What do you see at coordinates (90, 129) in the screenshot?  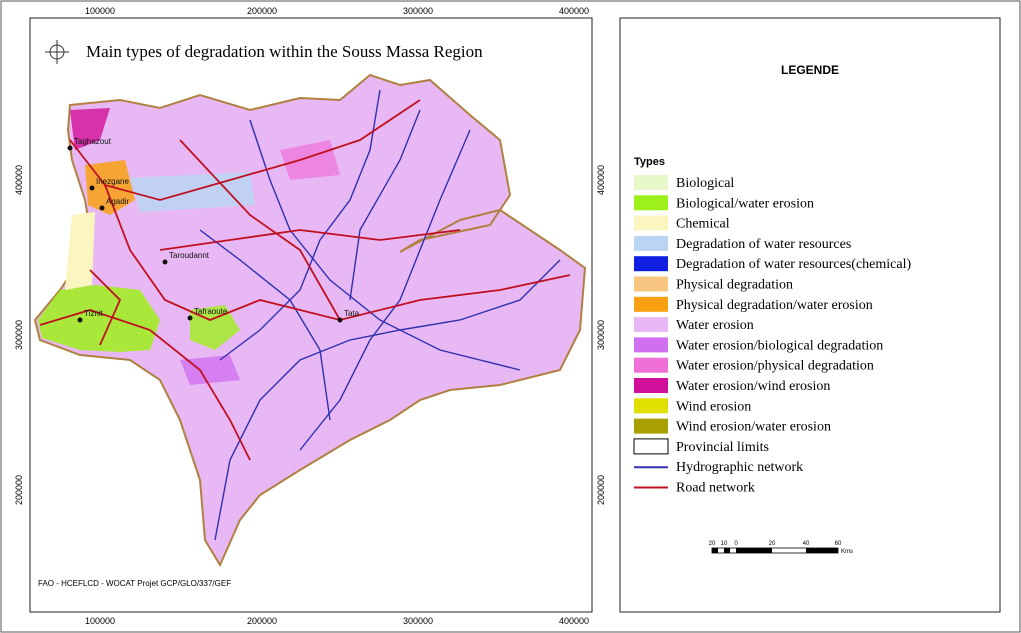 I see `zone-water-wind` at bounding box center [90, 129].